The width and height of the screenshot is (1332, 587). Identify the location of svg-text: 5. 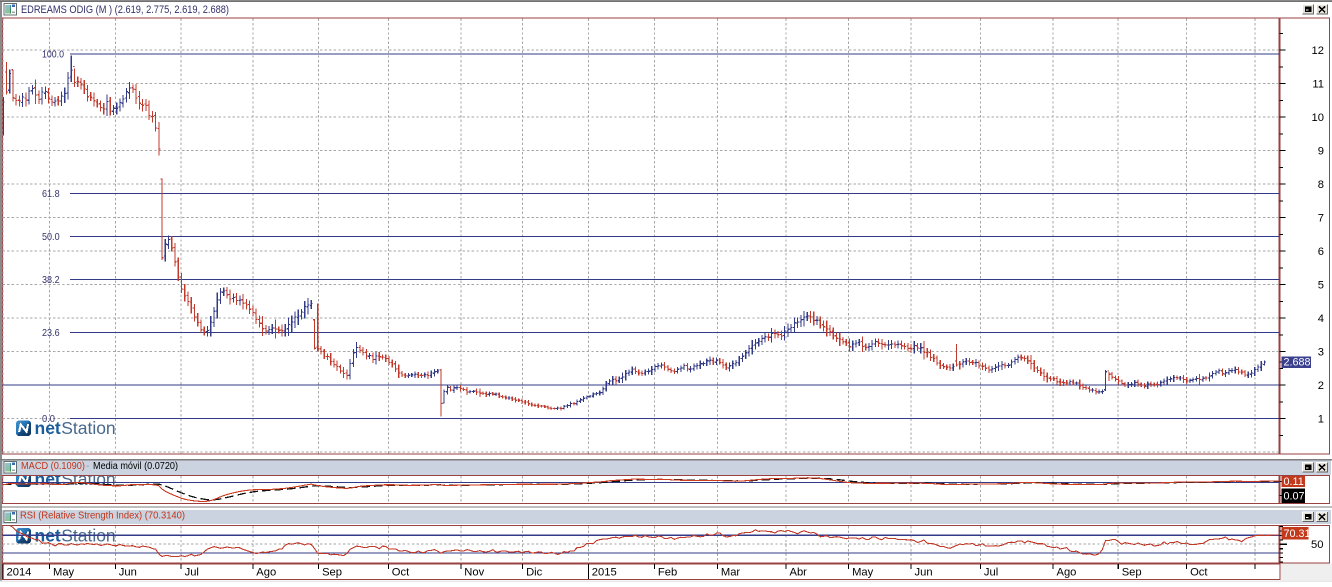
(1321, 286).